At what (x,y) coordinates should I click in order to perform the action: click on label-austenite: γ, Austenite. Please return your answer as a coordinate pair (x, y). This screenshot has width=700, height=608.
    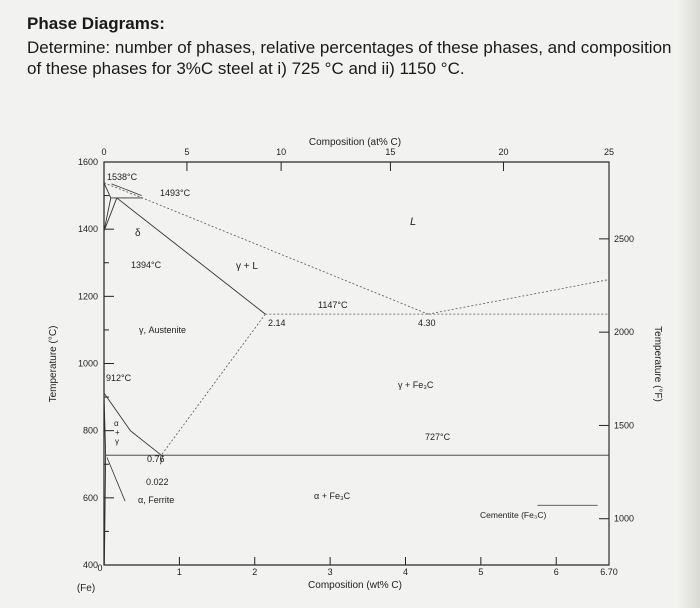
    Looking at the image, I should click on (162, 330).